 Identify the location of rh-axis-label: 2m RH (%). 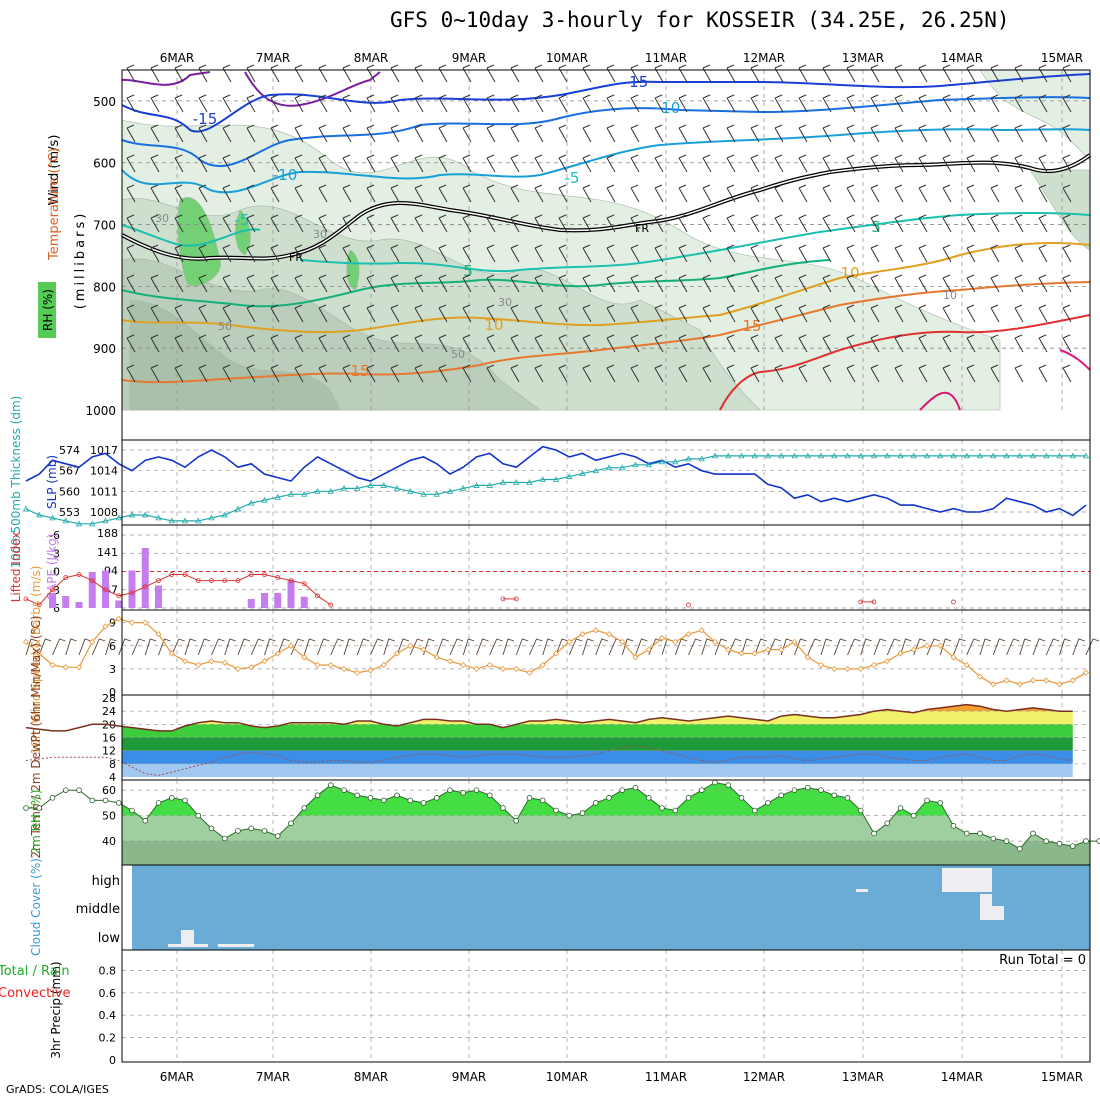
(36, 821).